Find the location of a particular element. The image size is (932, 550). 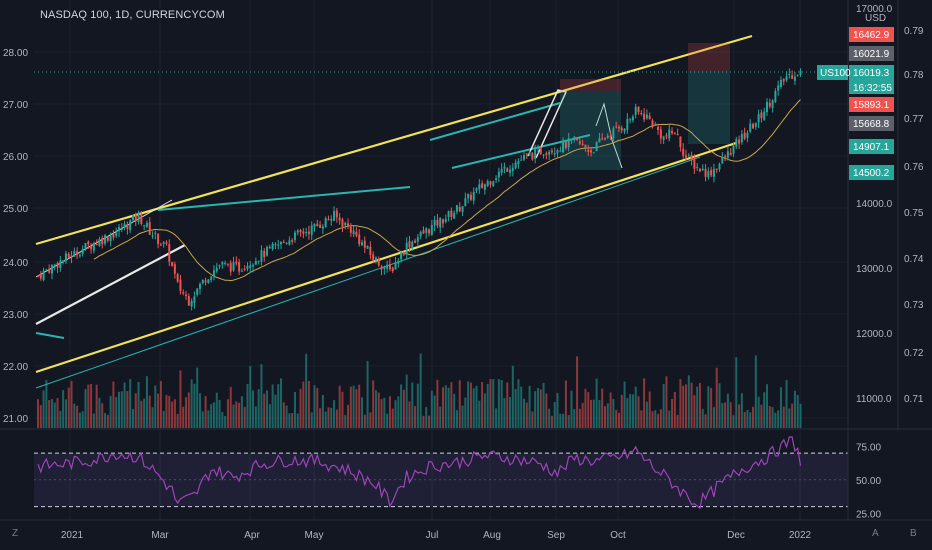

scale-toggle-button: B is located at coordinates (913, 533).